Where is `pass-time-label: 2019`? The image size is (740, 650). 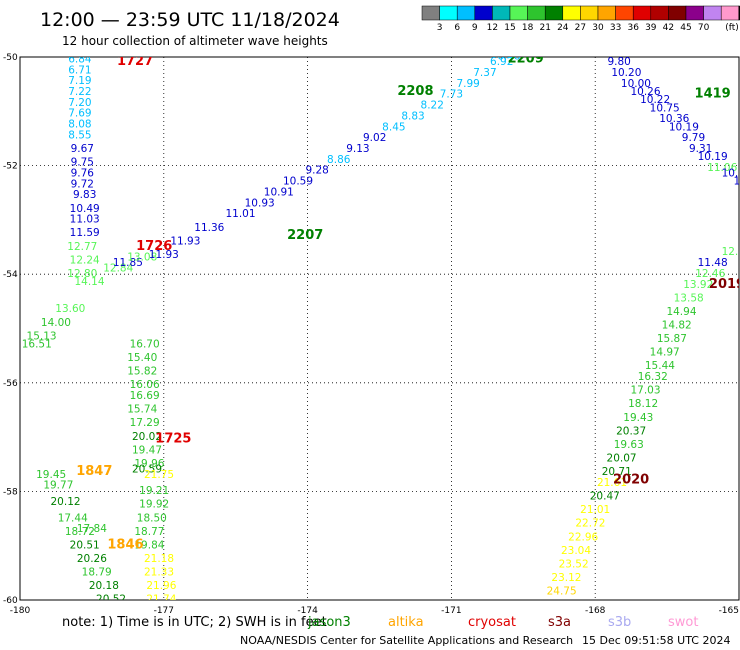 pass-time-label: 2019 is located at coordinates (724, 284).